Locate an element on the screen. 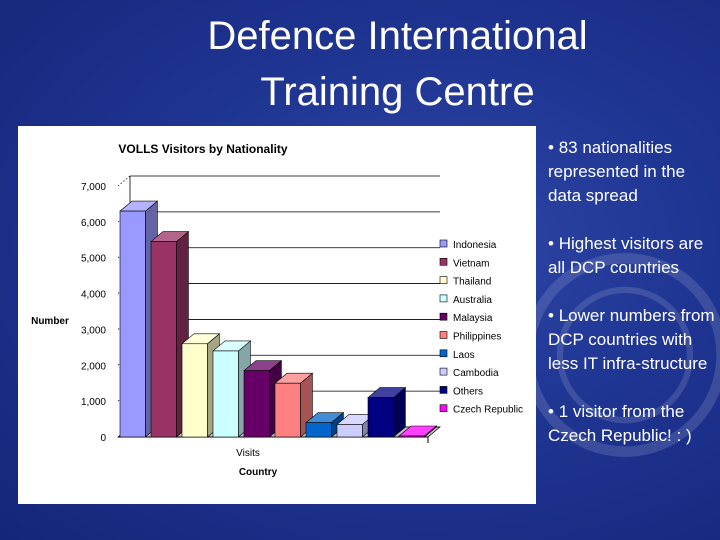  y-tick-label: 5,000 is located at coordinates (93, 259).